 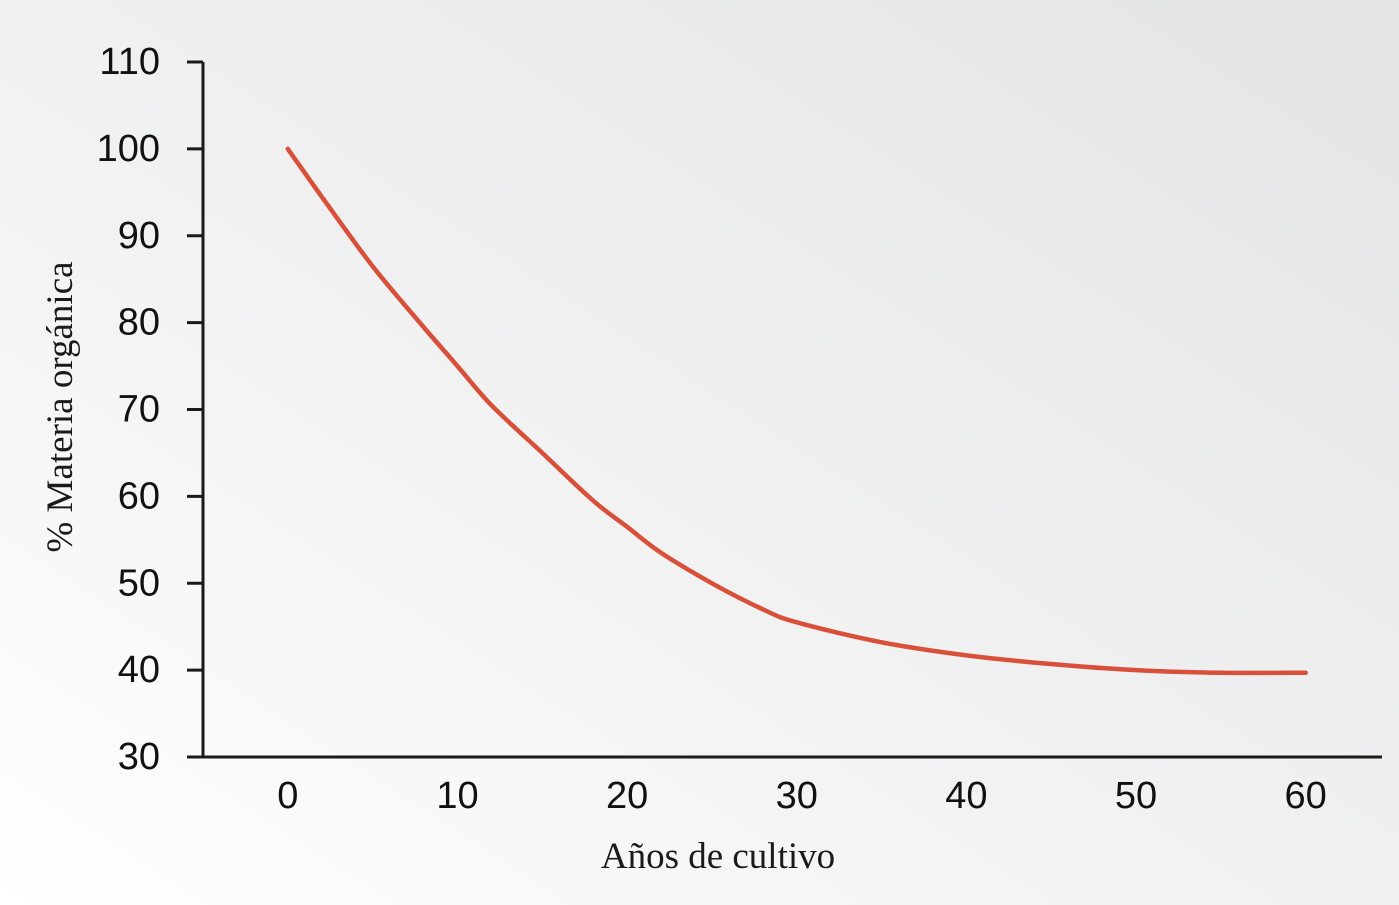 I want to click on y-tick-label: 80, so click(x=139, y=323).